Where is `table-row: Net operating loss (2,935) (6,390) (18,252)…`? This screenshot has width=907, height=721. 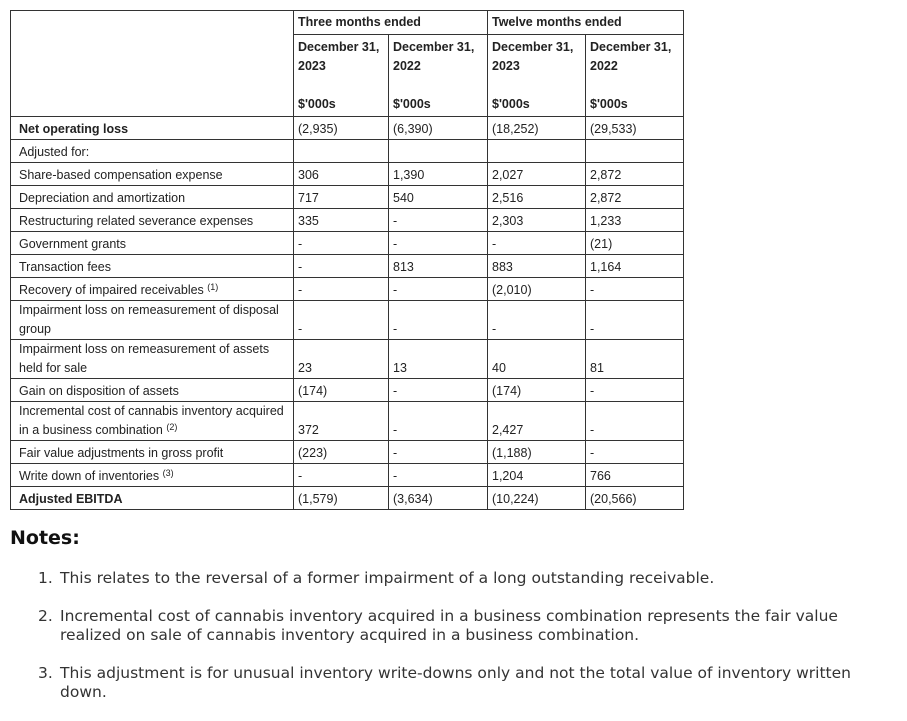
table-row: Net operating loss (2,935) (6,390) (18,252)… is located at coordinates (347, 128).